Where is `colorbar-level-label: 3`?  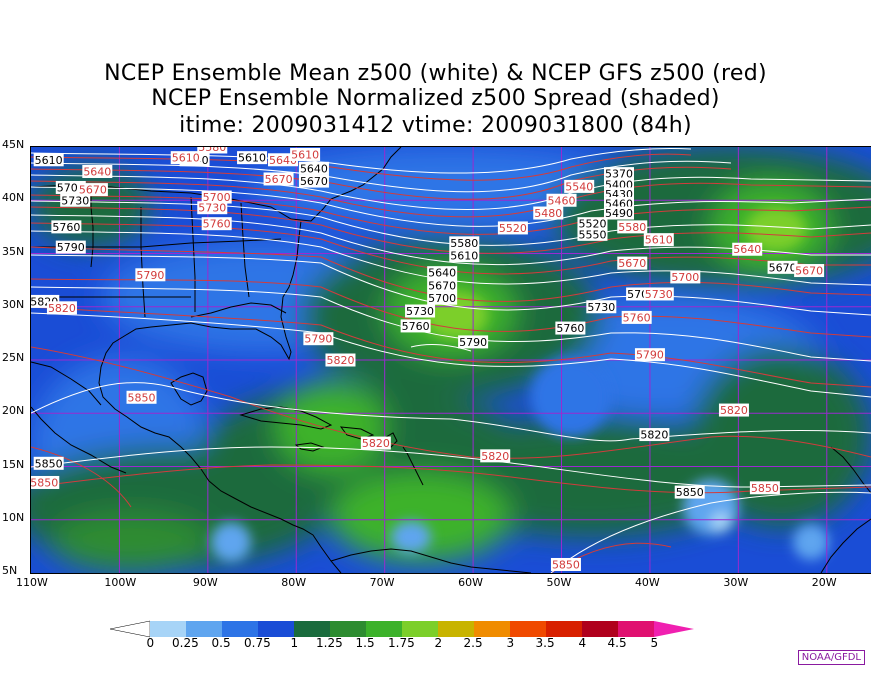
colorbar-level-label: 3 is located at coordinates (510, 643).